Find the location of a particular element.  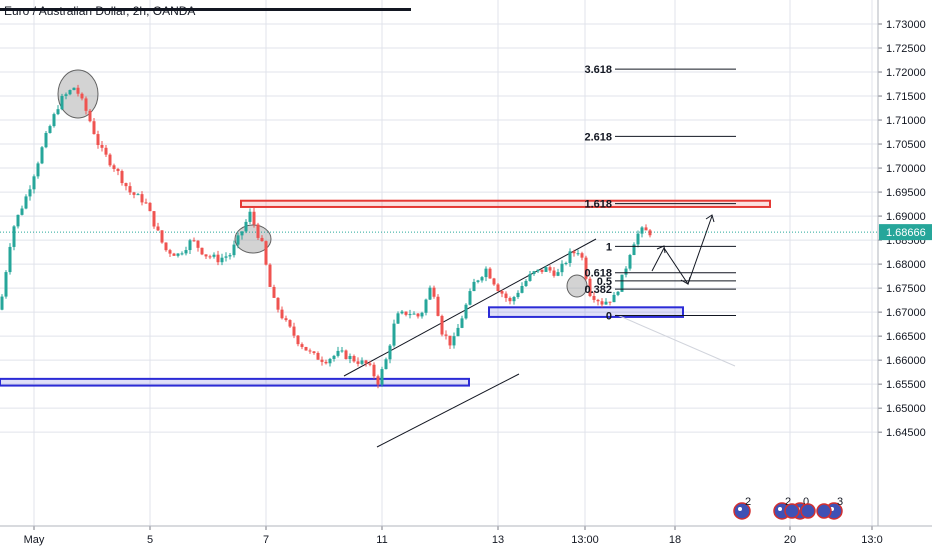

y-tick-label: 1.70500 is located at coordinates (906, 145).